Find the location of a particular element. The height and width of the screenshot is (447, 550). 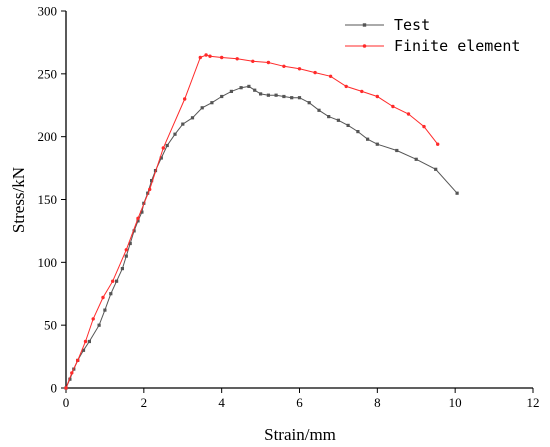

legend-label-finite-element: Finite element is located at coordinates (457, 46).